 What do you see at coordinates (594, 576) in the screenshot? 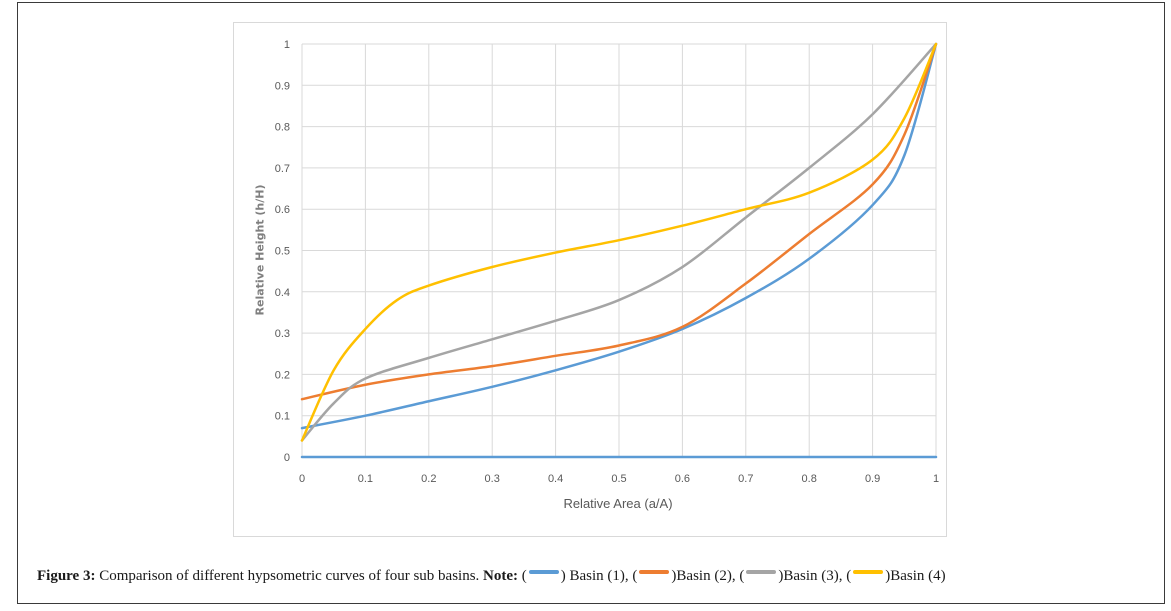
I see `legend-label: ) Basin (1),` at bounding box center [594, 576].